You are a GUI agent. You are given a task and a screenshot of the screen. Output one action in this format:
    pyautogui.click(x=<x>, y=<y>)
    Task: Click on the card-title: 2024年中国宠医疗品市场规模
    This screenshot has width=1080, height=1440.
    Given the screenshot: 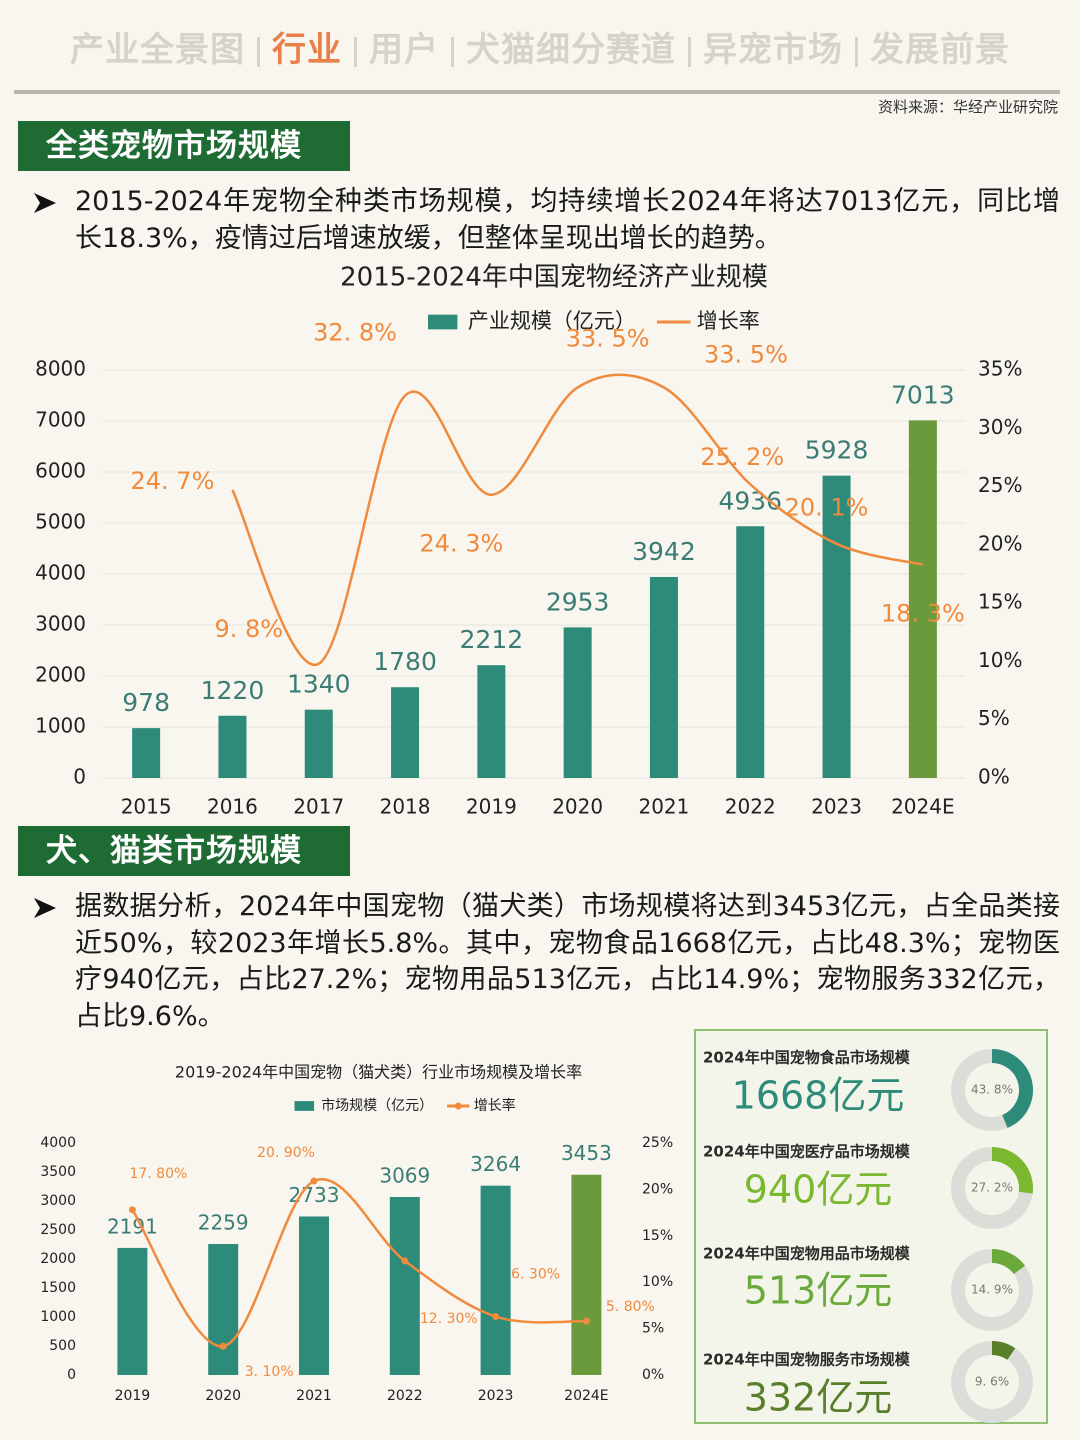 What is the action you would take?
    pyautogui.click(x=807, y=1152)
    